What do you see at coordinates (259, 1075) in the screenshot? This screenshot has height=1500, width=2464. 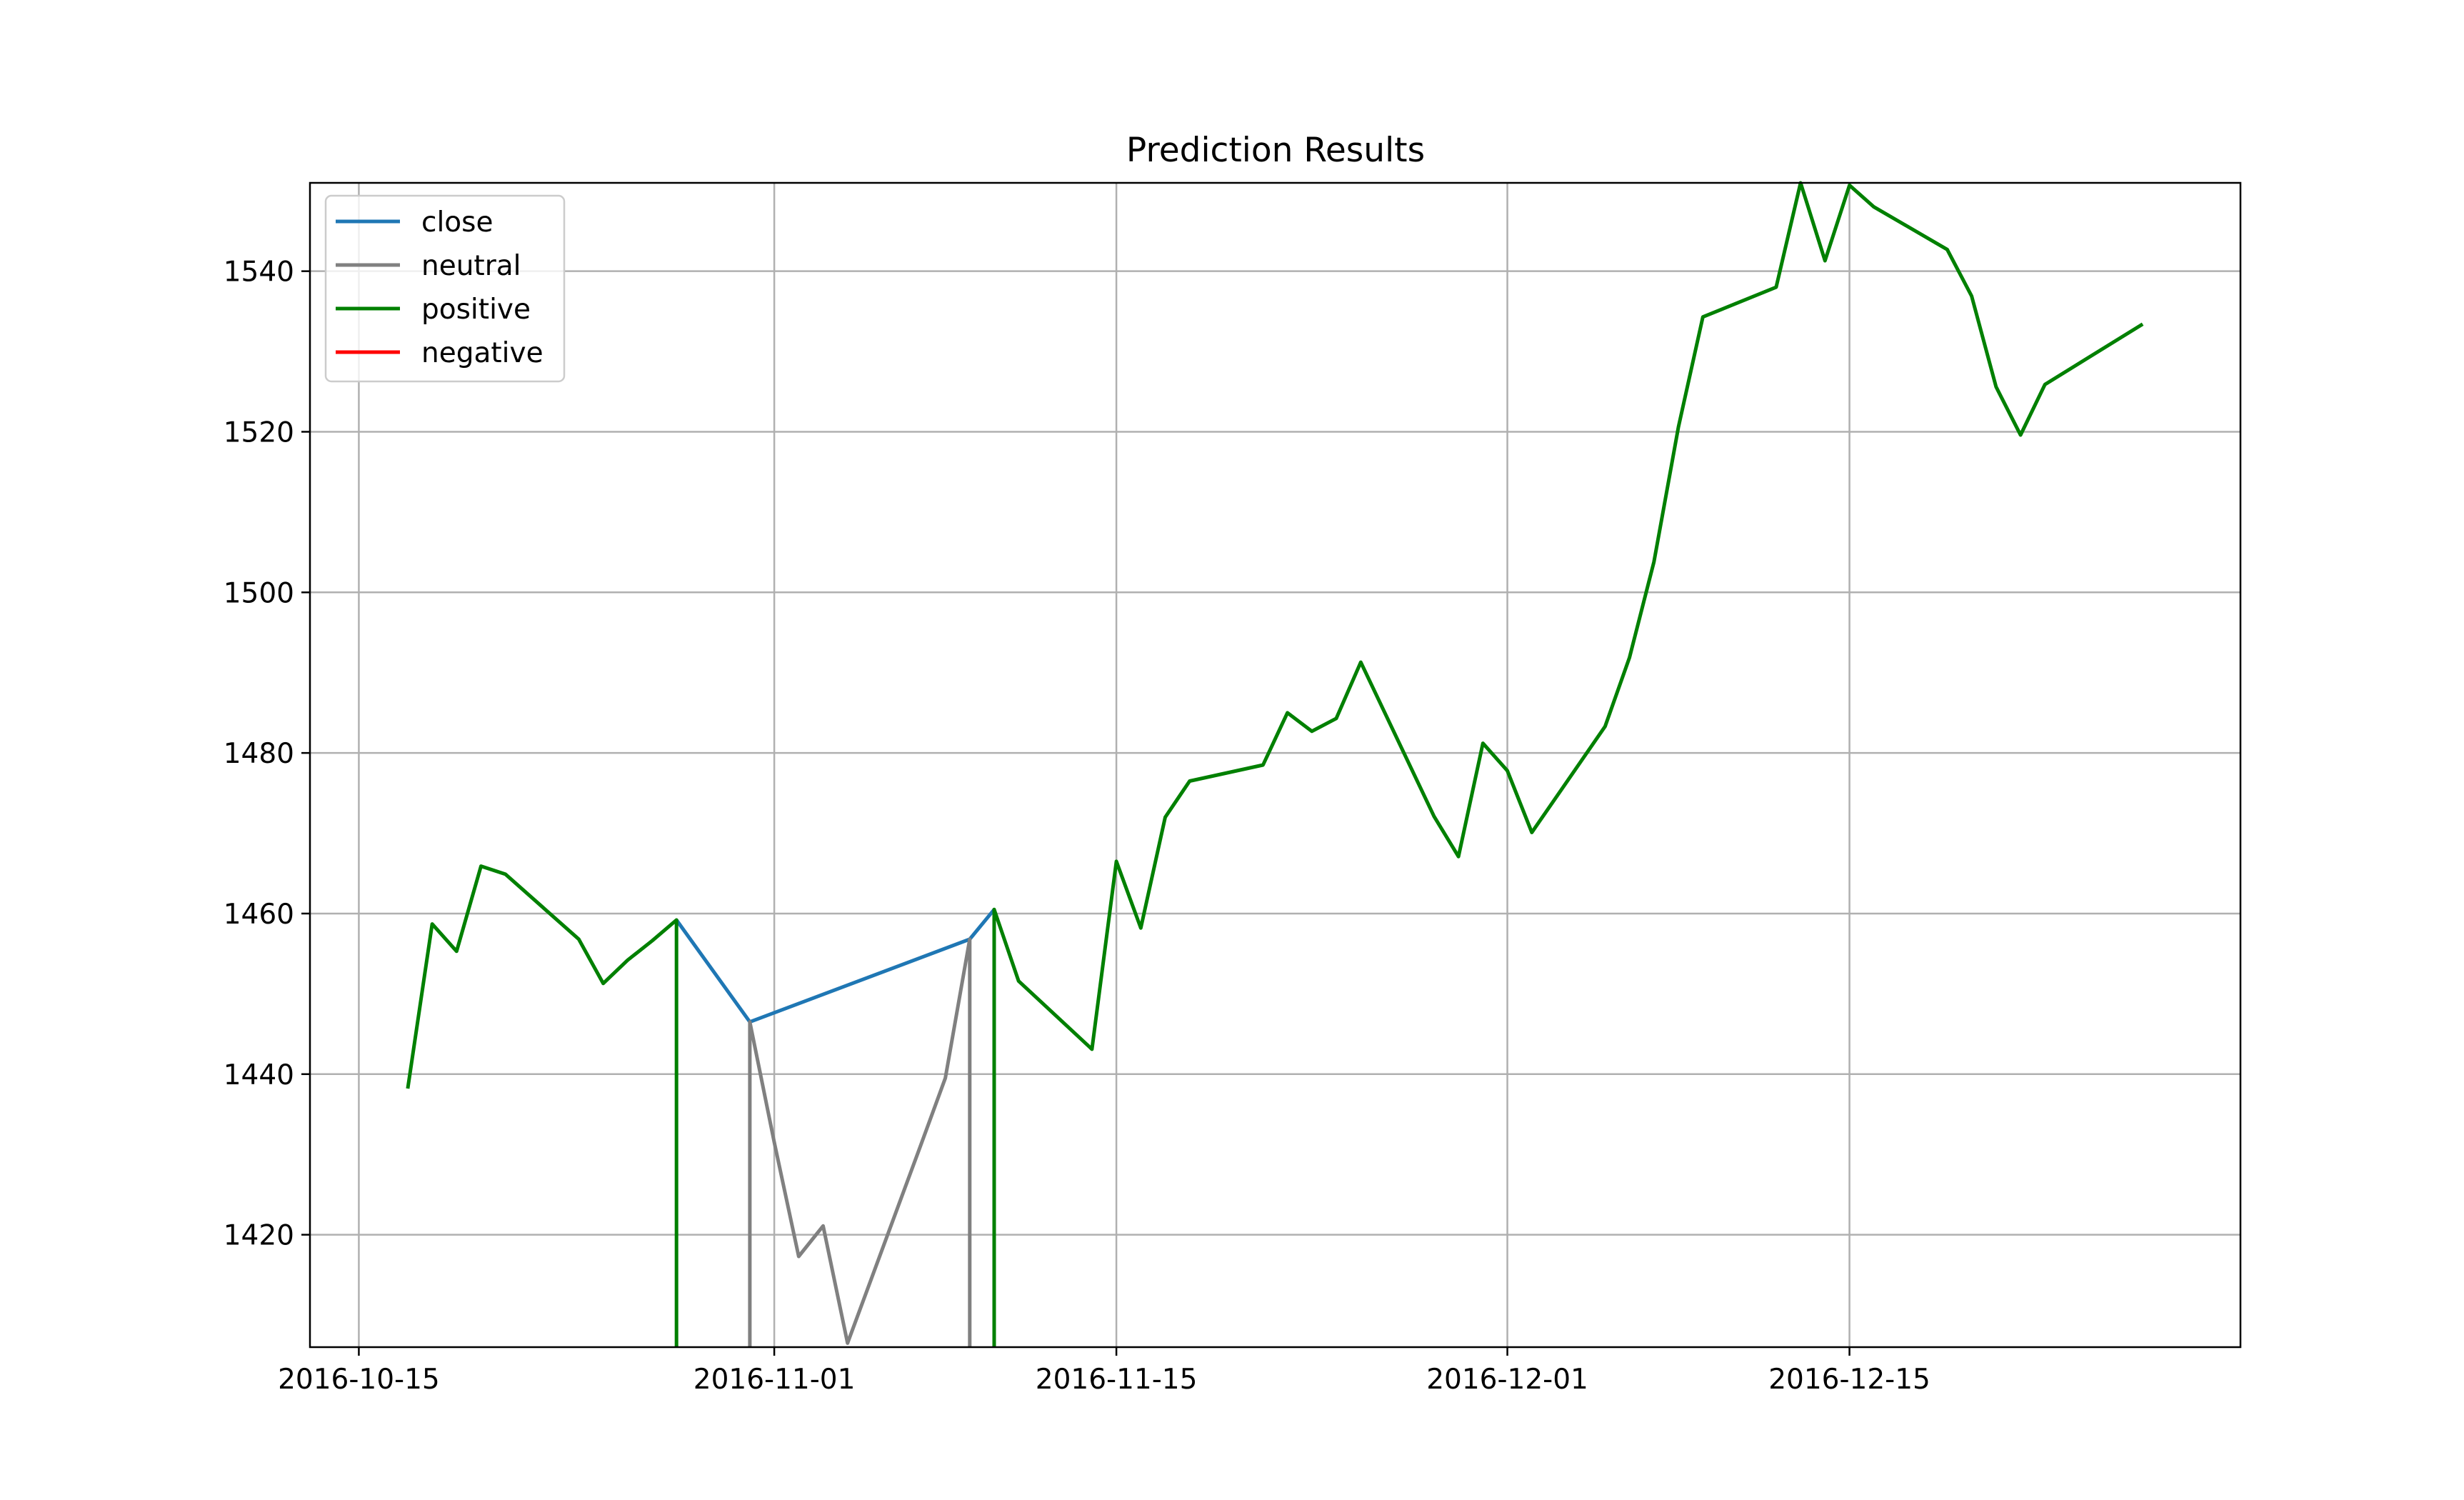 I see `y-tick-label: 1440` at bounding box center [259, 1075].